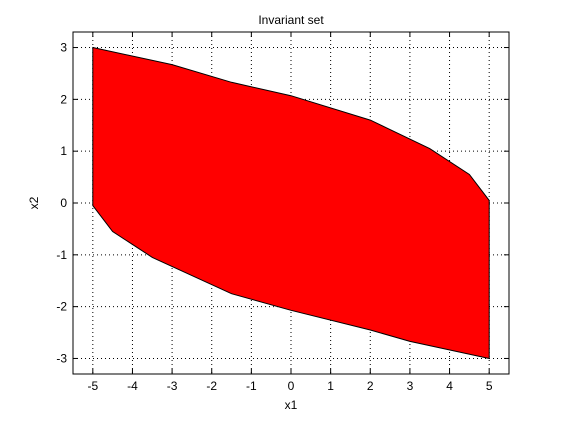  I want to click on y-tick-label: 1, so click(63, 151).